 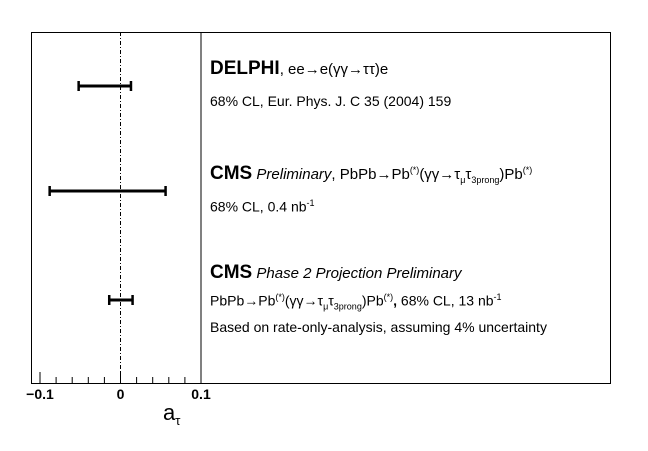 What do you see at coordinates (336, 272) in the screenshot?
I see `entry-cms-phase2-header: CMS Phase 2 Projection Preliminary` at bounding box center [336, 272].